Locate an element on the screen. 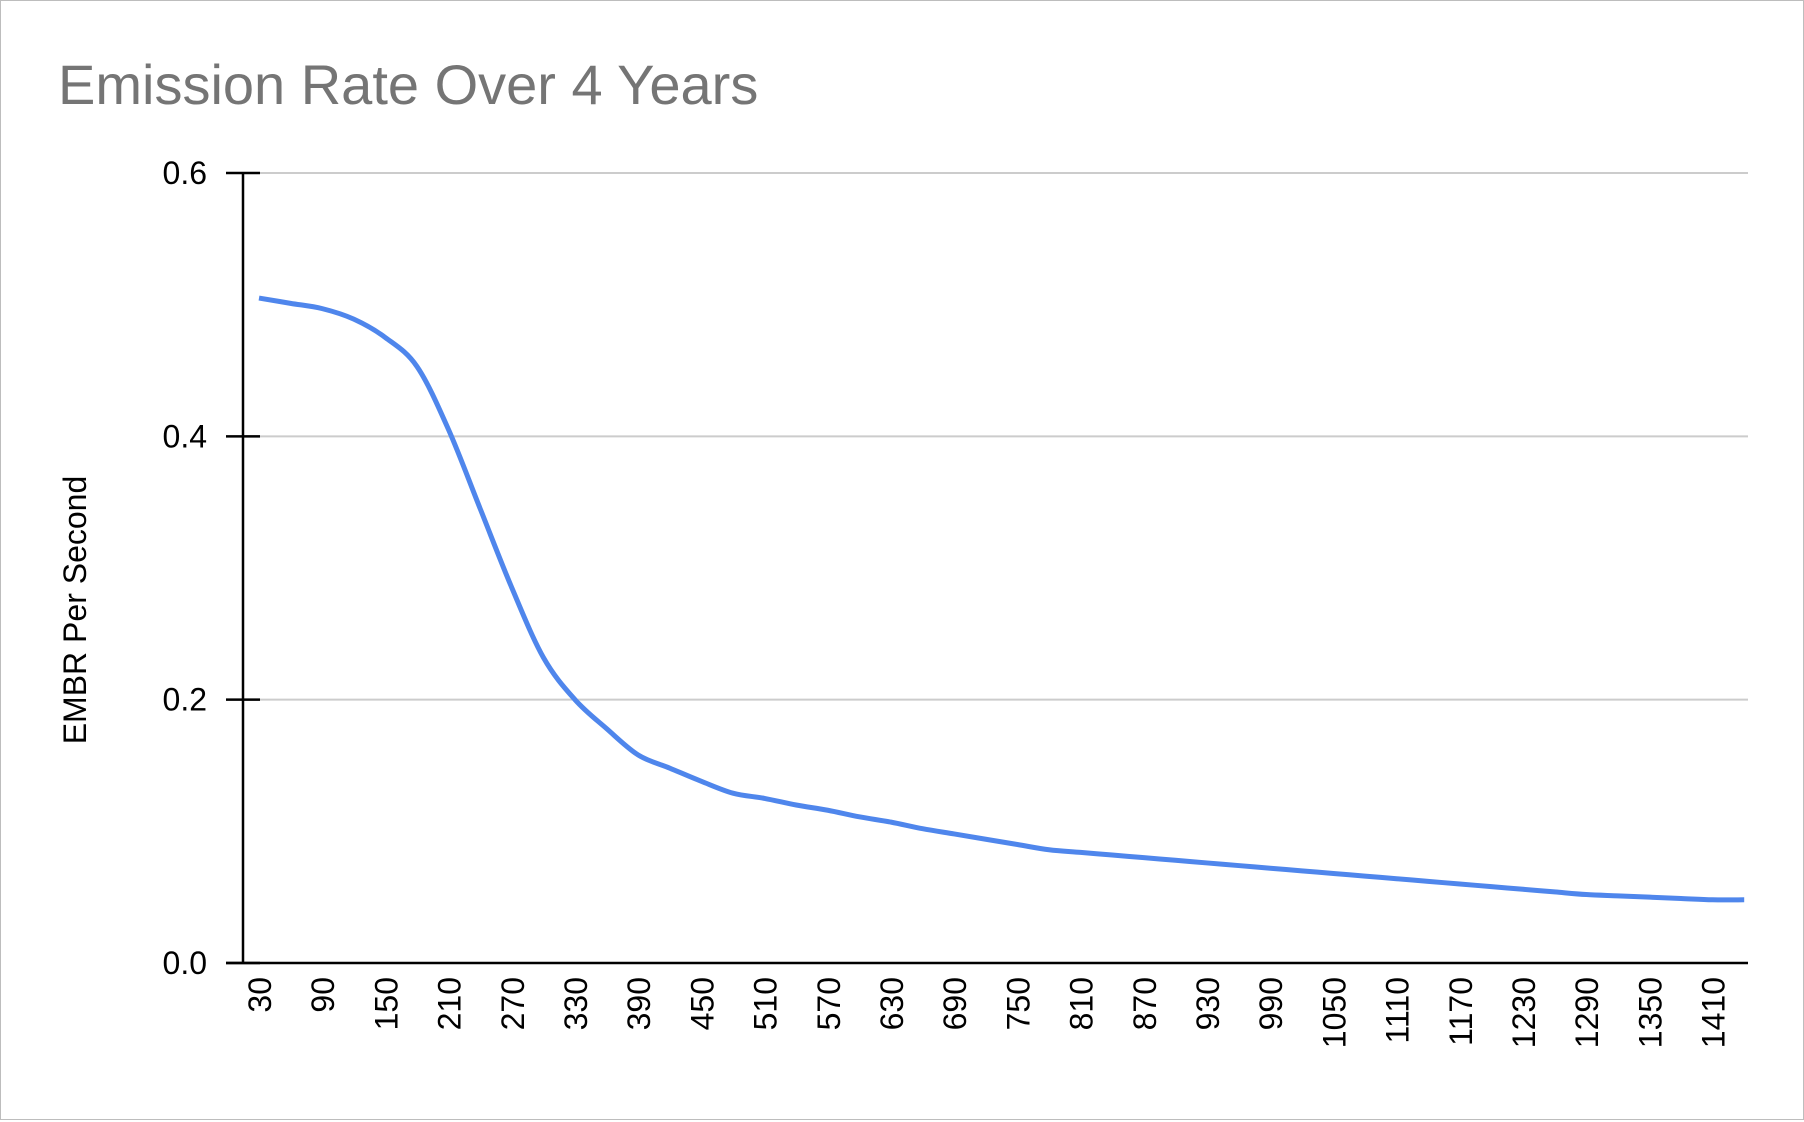  x-tick-label: 270 is located at coordinates (513, 1003).